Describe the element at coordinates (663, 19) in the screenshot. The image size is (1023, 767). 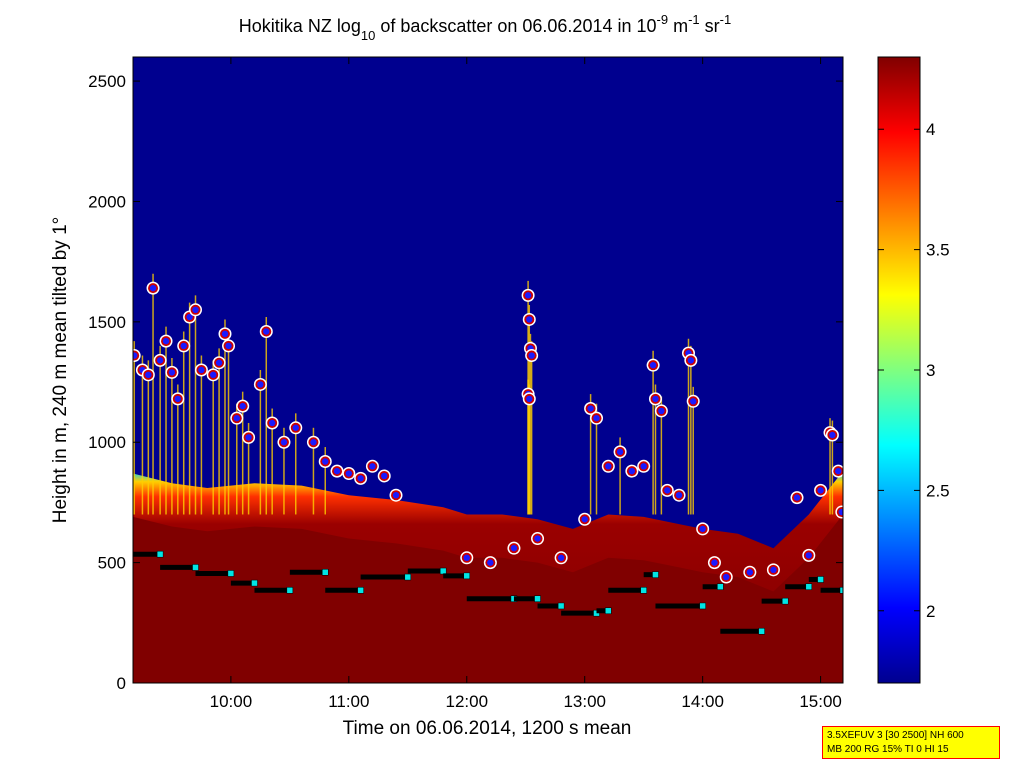
I see `title-sup1: -9` at that location.